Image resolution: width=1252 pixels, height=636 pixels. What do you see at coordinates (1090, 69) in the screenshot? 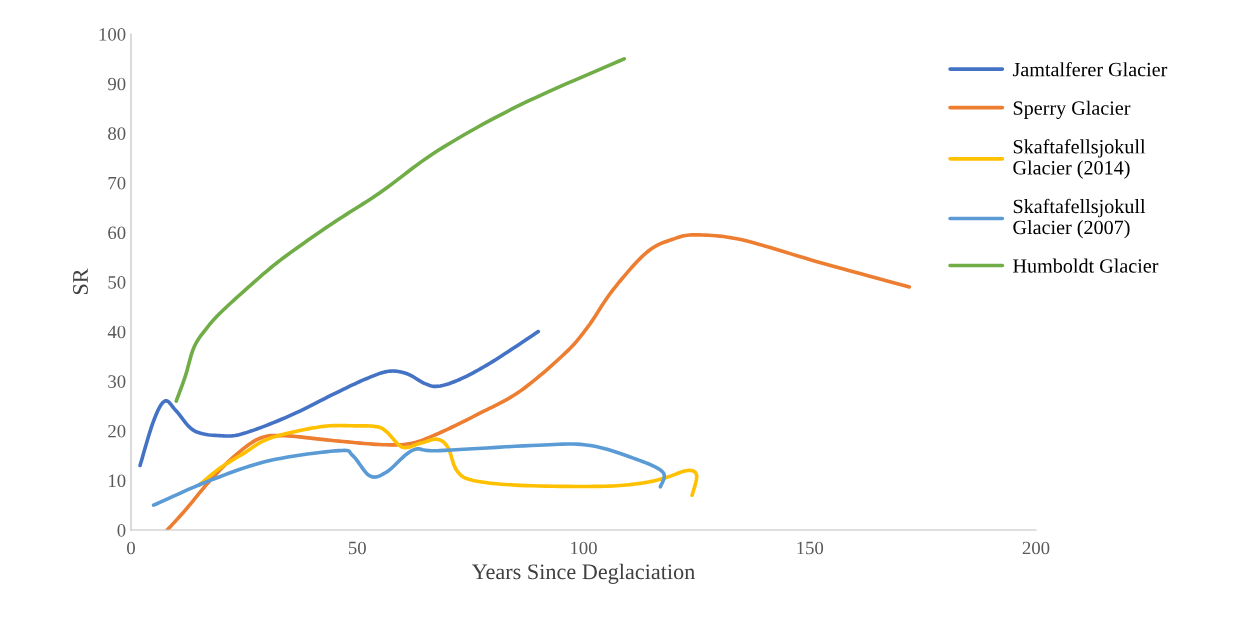
I see `legend-label: Jamtalferer Glacier` at bounding box center [1090, 69].